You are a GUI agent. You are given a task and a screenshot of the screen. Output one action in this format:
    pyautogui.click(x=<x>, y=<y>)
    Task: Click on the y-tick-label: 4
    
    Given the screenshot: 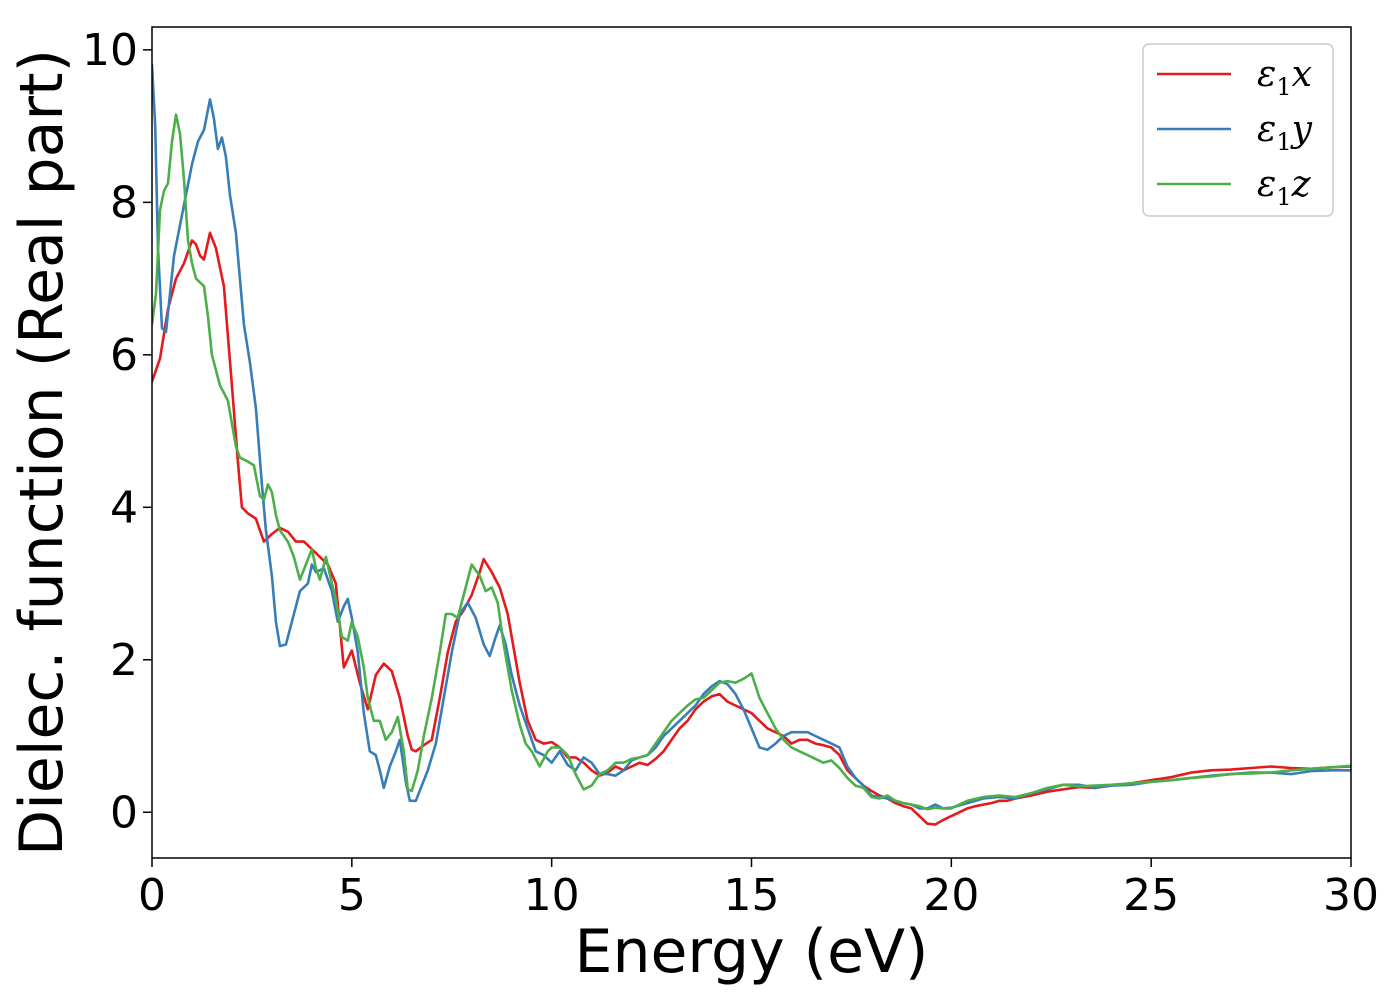 What is the action you would take?
    pyautogui.click(x=124, y=507)
    